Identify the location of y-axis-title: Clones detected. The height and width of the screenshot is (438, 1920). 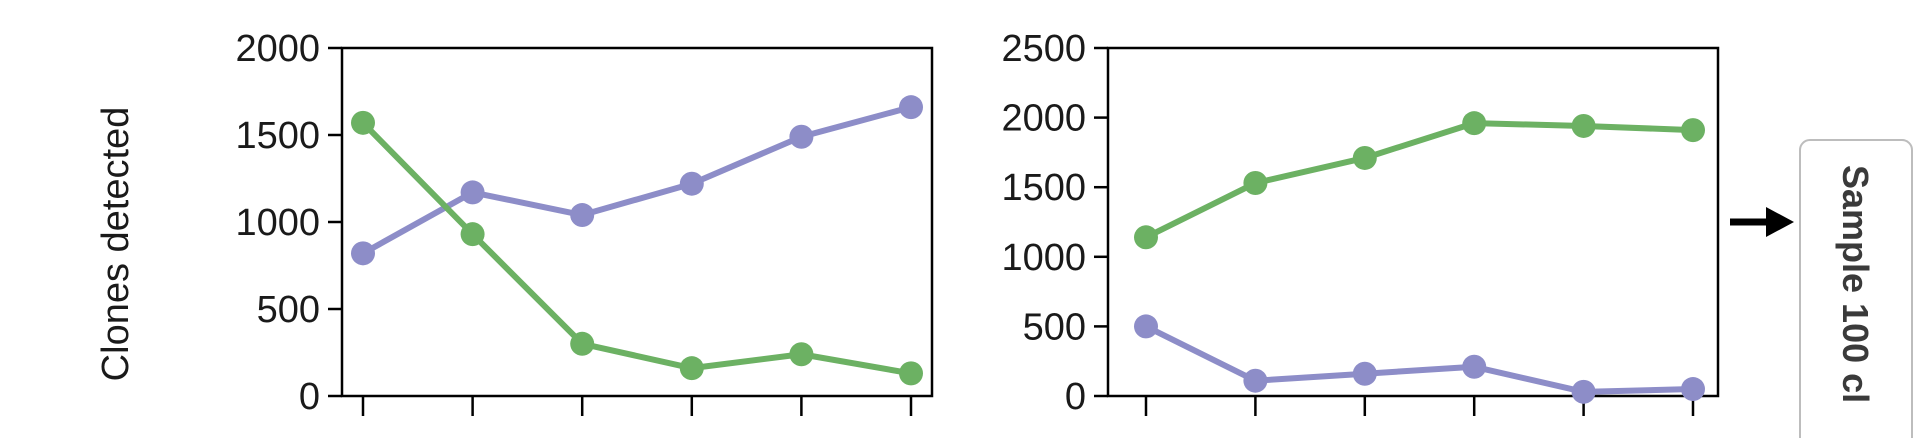
(116, 244).